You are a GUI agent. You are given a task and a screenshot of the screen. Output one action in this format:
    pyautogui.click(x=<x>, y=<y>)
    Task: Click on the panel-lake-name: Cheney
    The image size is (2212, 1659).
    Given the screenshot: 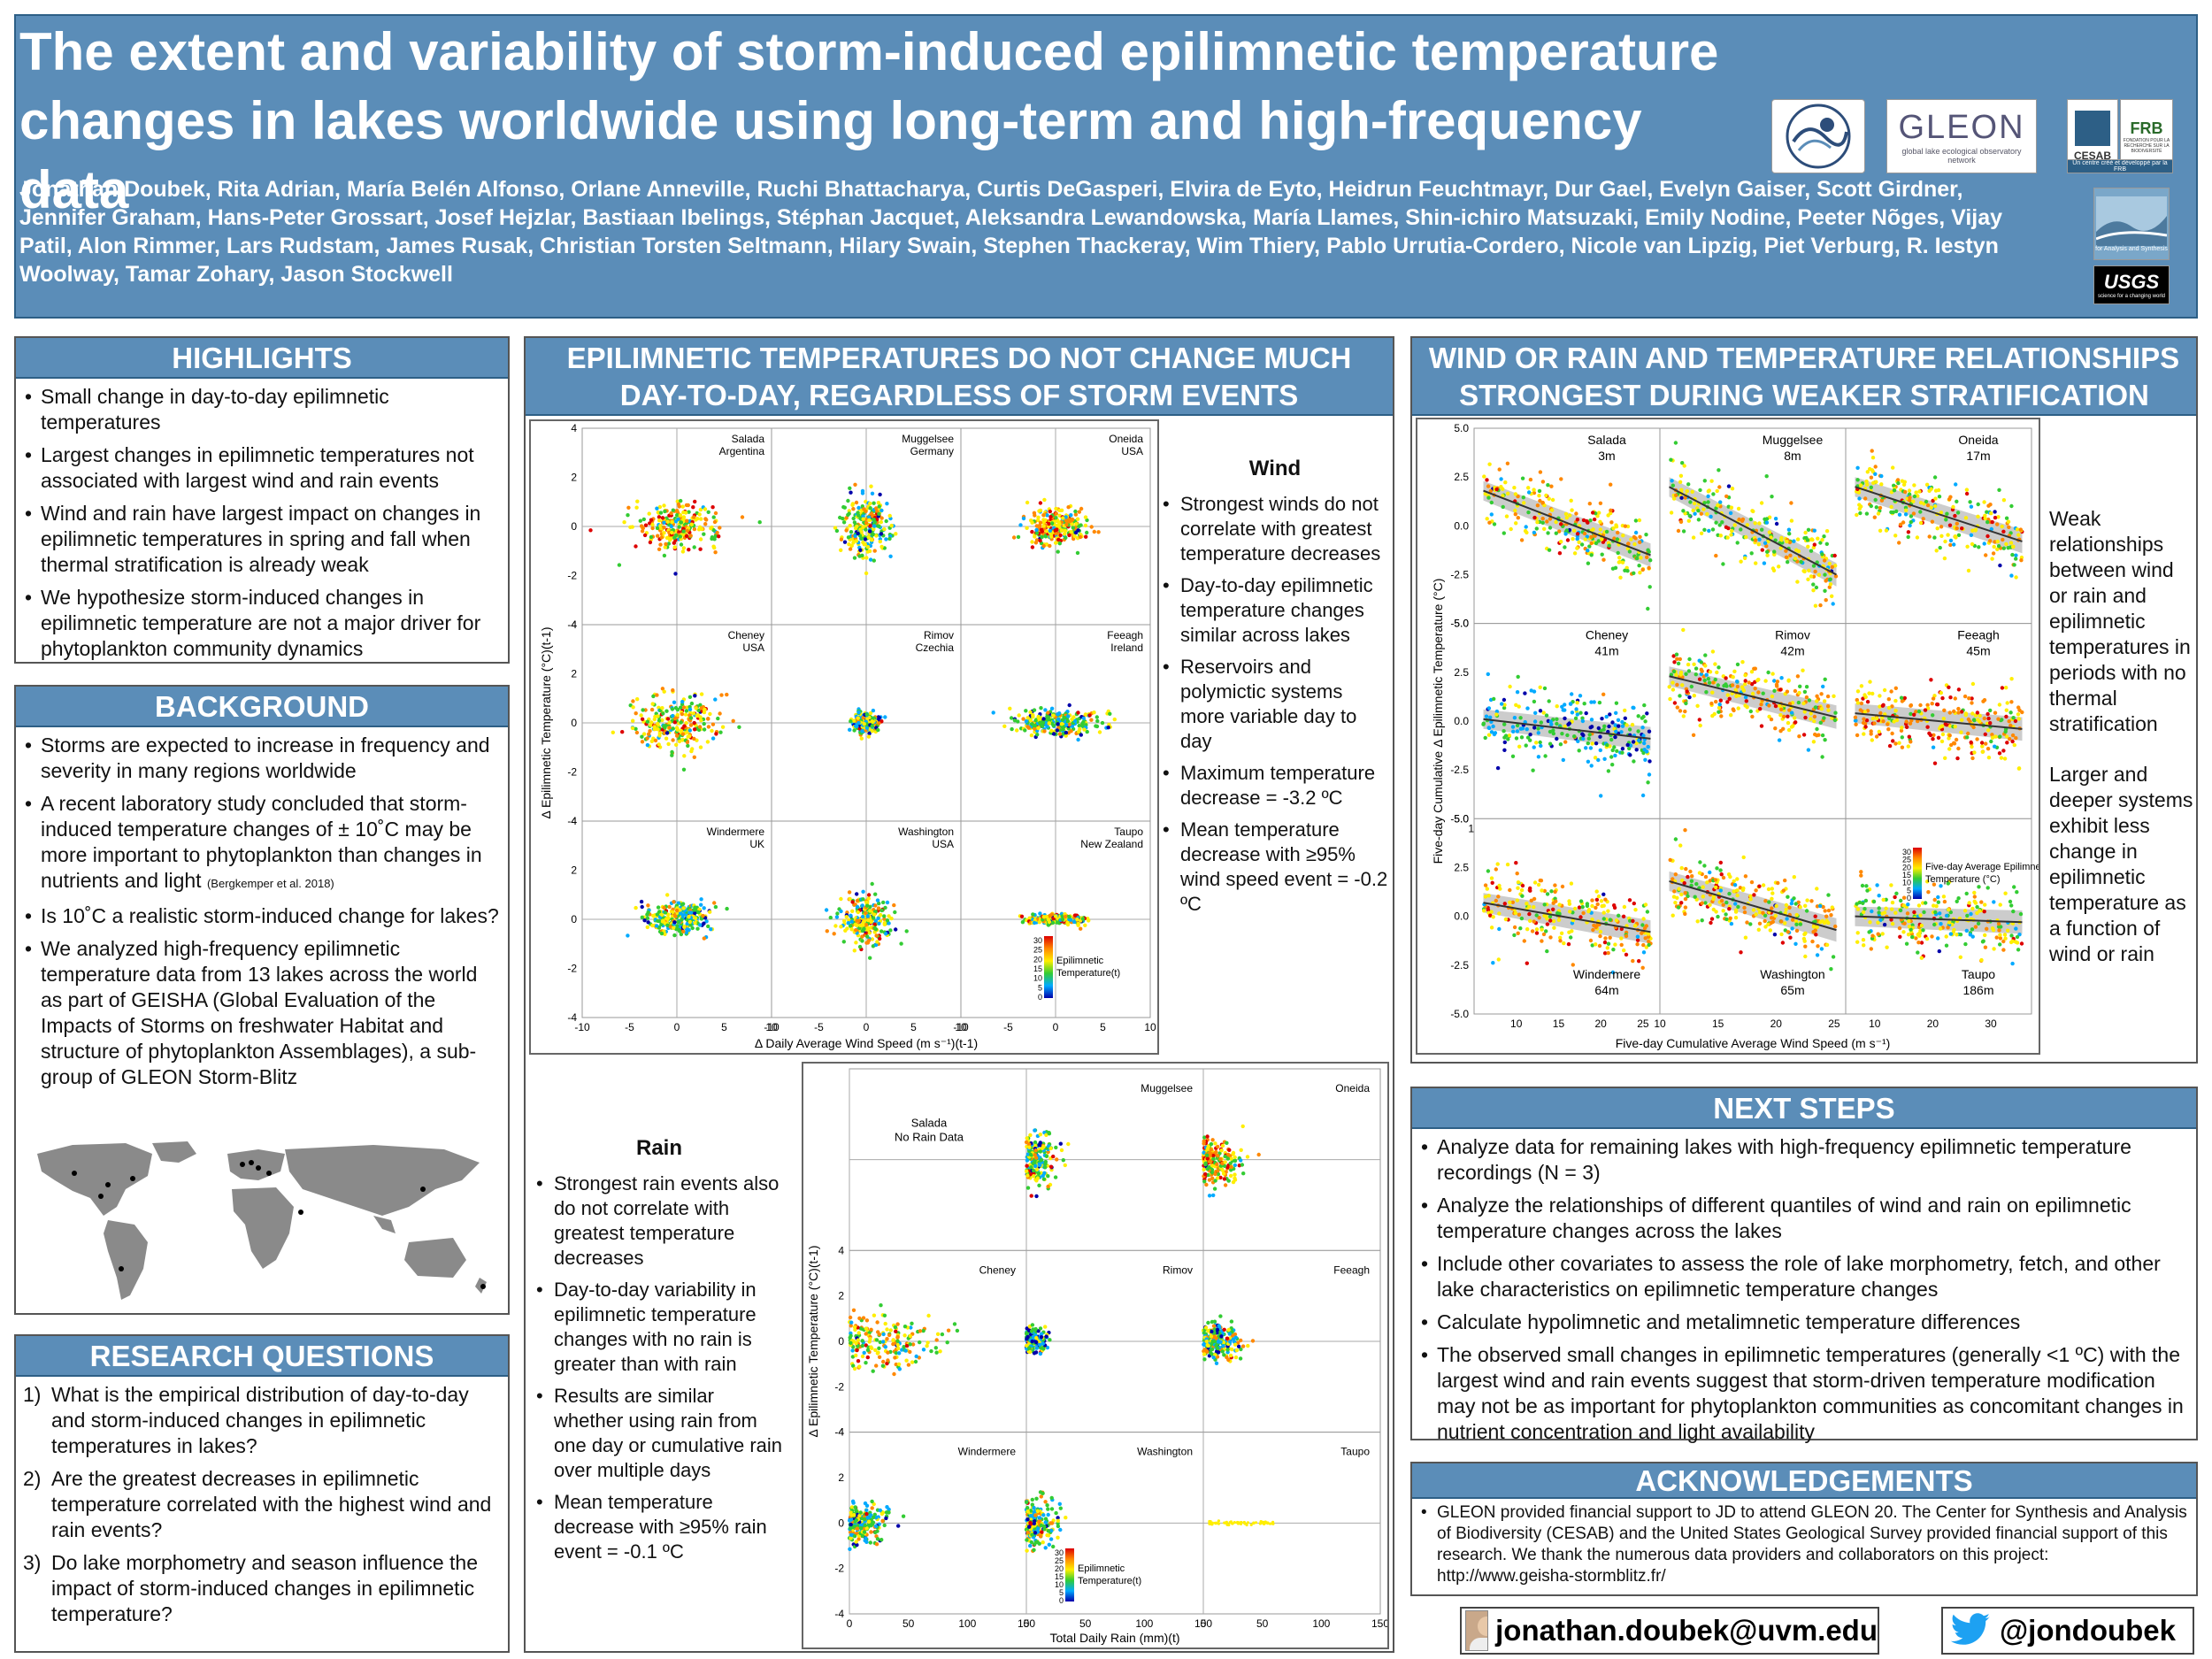 What is the action you would take?
    pyautogui.click(x=997, y=1270)
    